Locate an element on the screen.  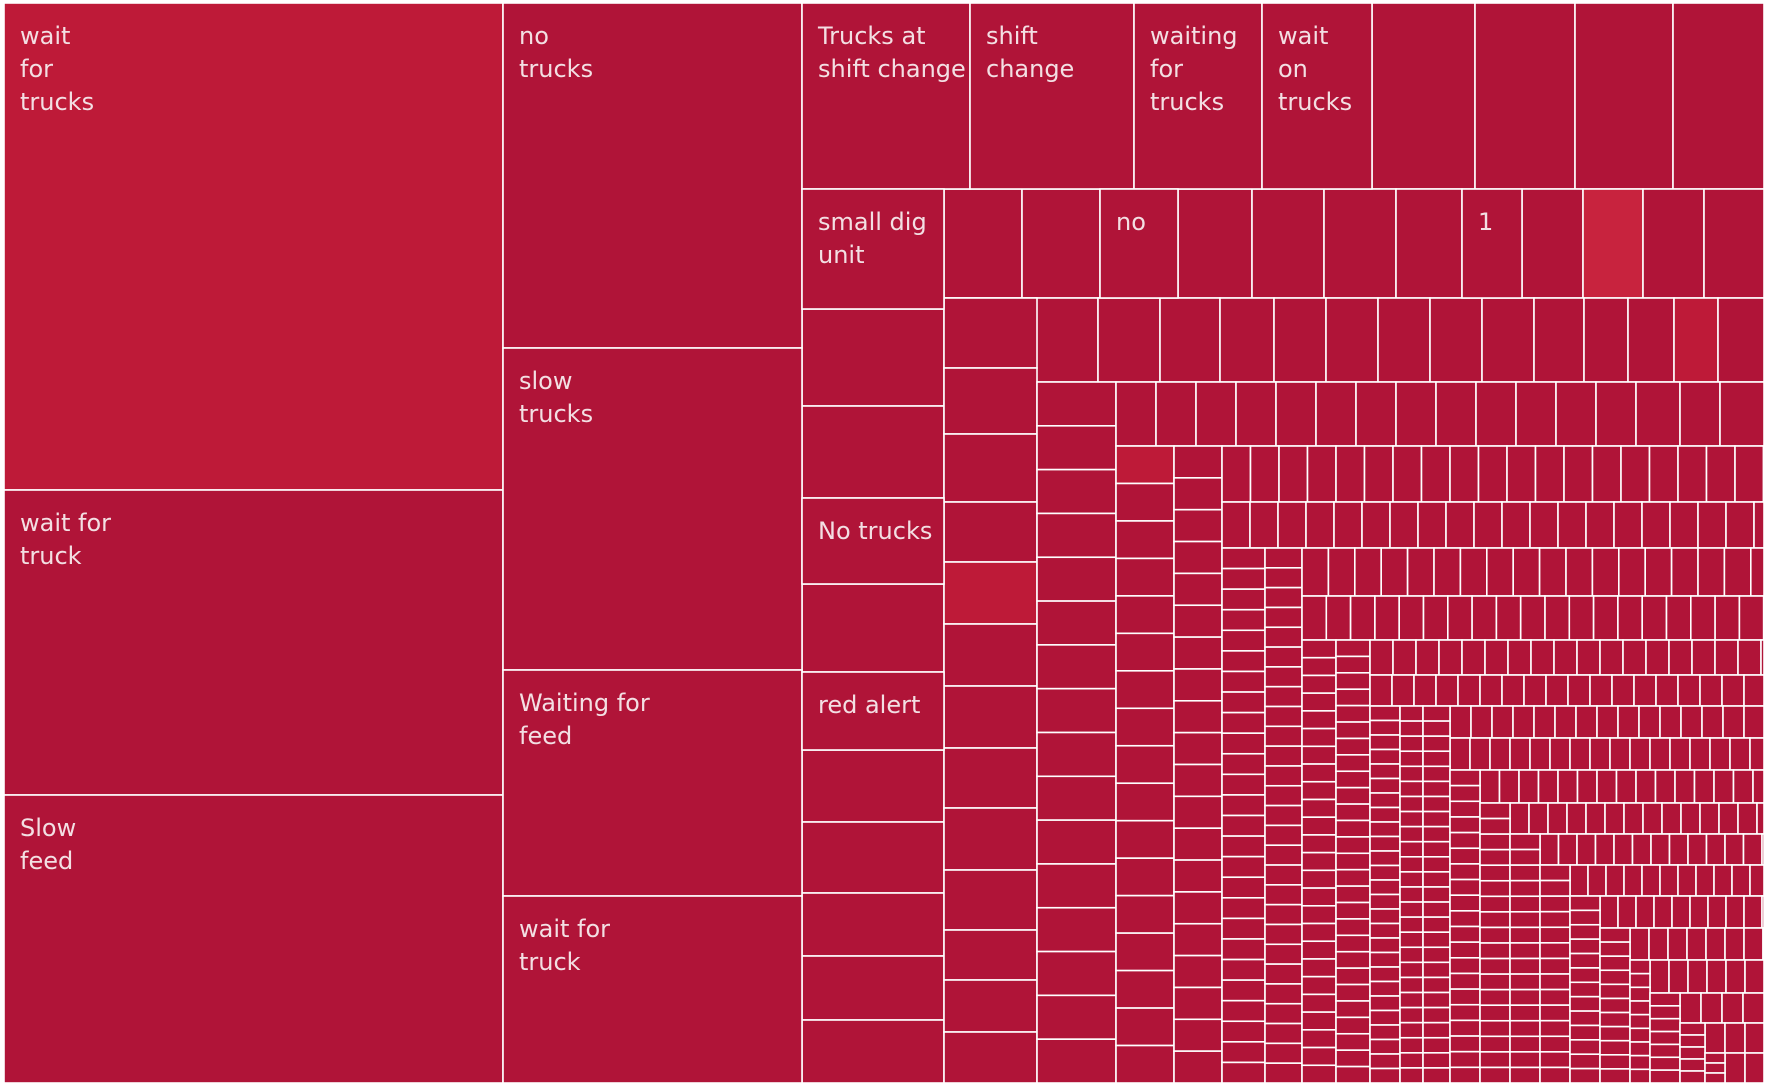
treemap-label-11: small dig unit is located at coordinates (872, 238).